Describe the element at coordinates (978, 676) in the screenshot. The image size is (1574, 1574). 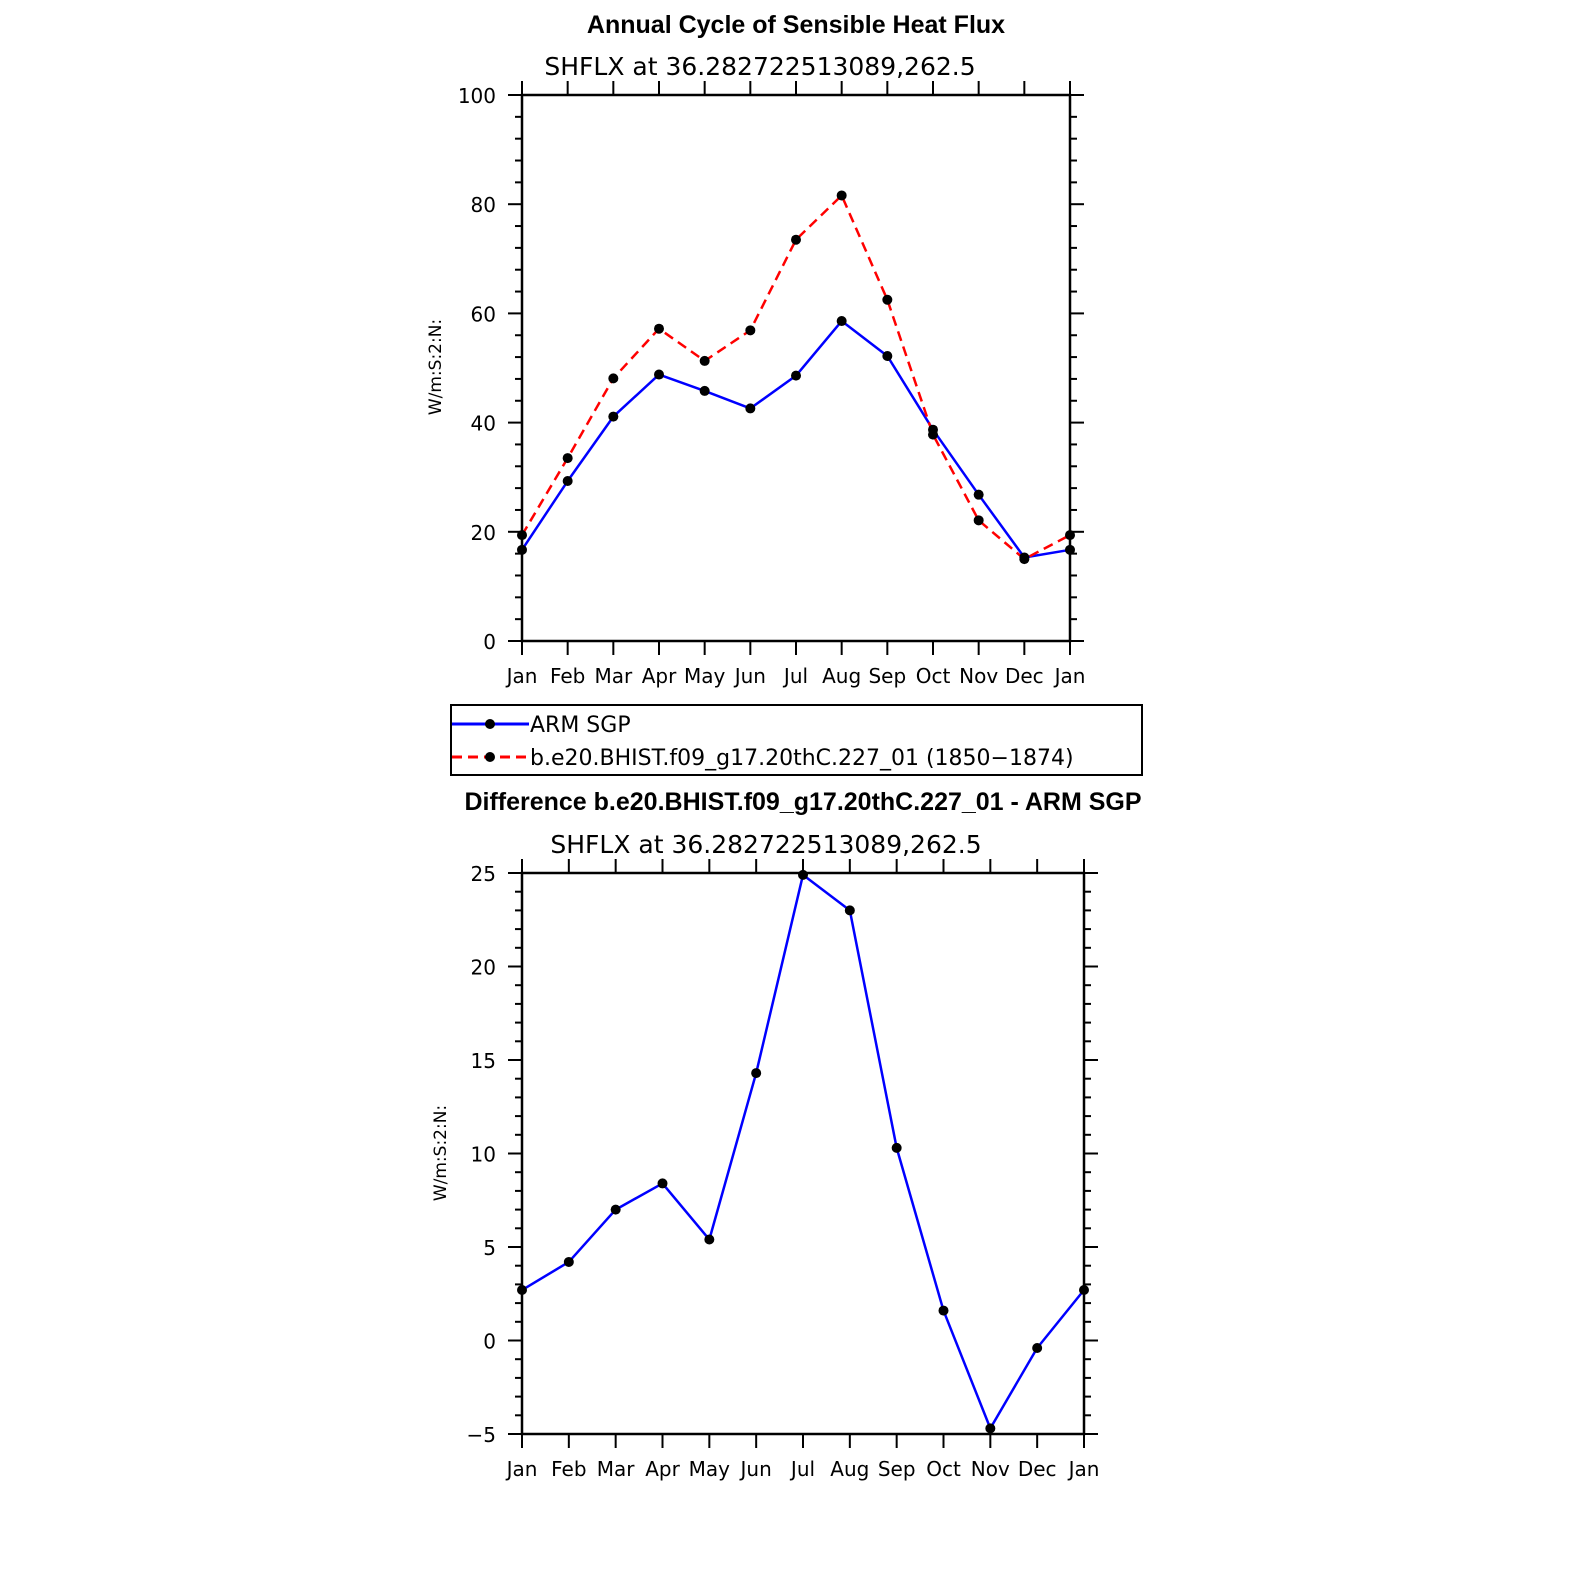
I see `chart1-xtick-label: Nov` at that location.